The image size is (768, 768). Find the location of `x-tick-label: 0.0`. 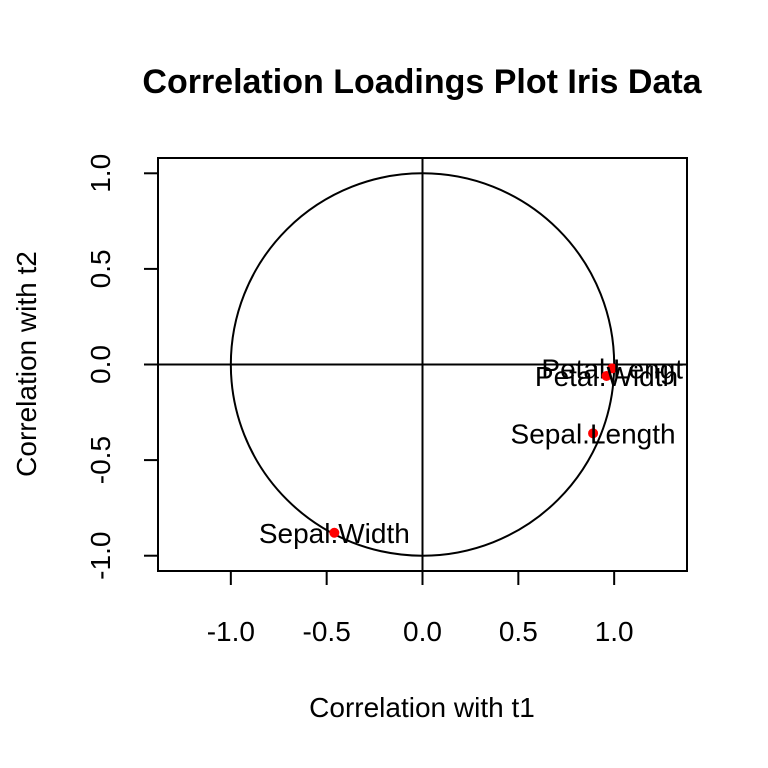

x-tick-label: 0.0 is located at coordinates (422, 631).